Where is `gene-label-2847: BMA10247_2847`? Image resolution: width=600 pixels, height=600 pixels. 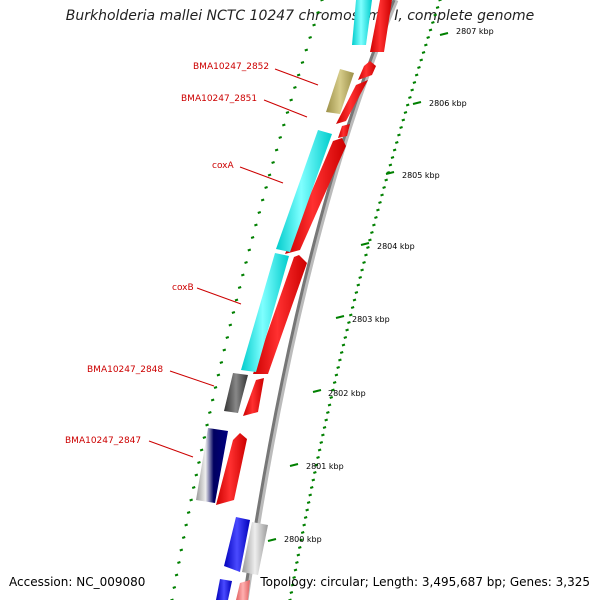
gene-label-2847: BMA10247_2847 is located at coordinates (103, 441).